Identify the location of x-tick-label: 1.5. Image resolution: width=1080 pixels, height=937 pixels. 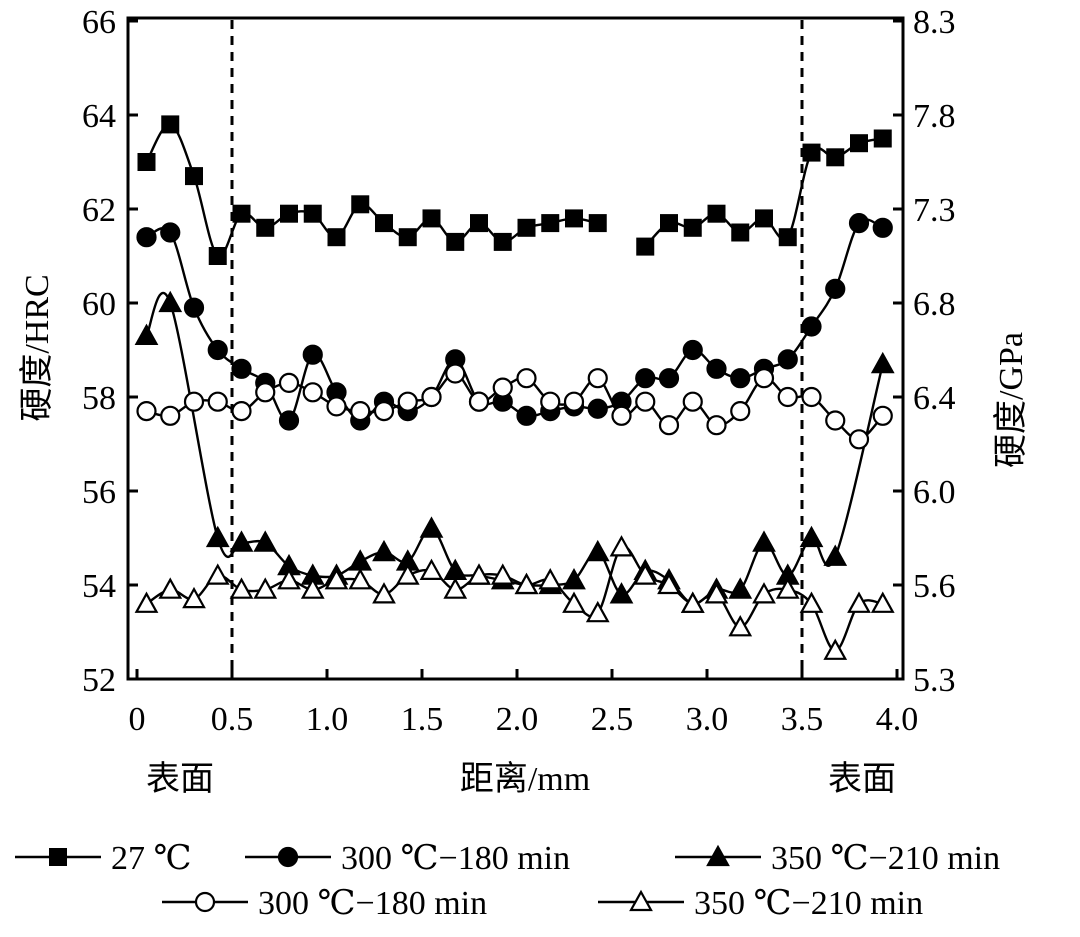
(422, 719).